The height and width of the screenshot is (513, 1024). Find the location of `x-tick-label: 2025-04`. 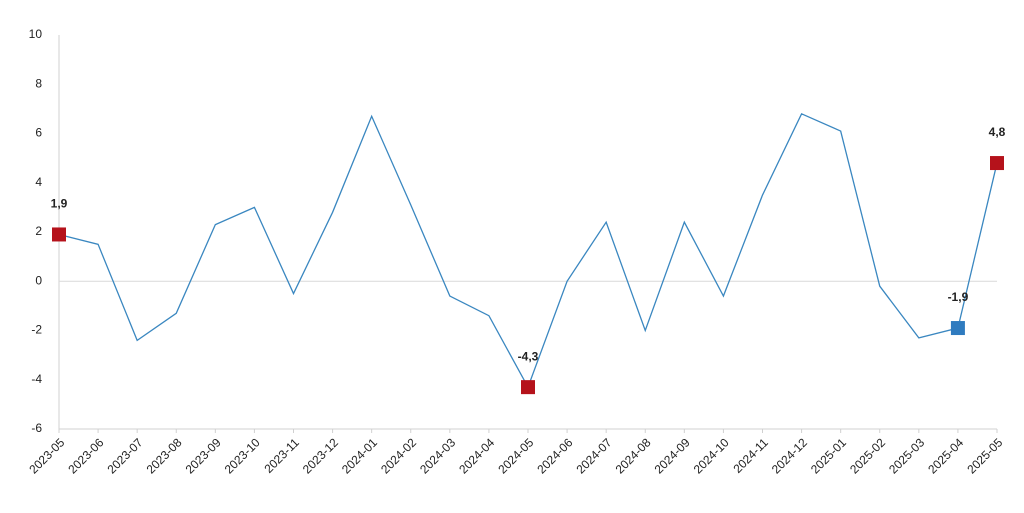

x-tick-label: 2025-04 is located at coordinates (945, 455).